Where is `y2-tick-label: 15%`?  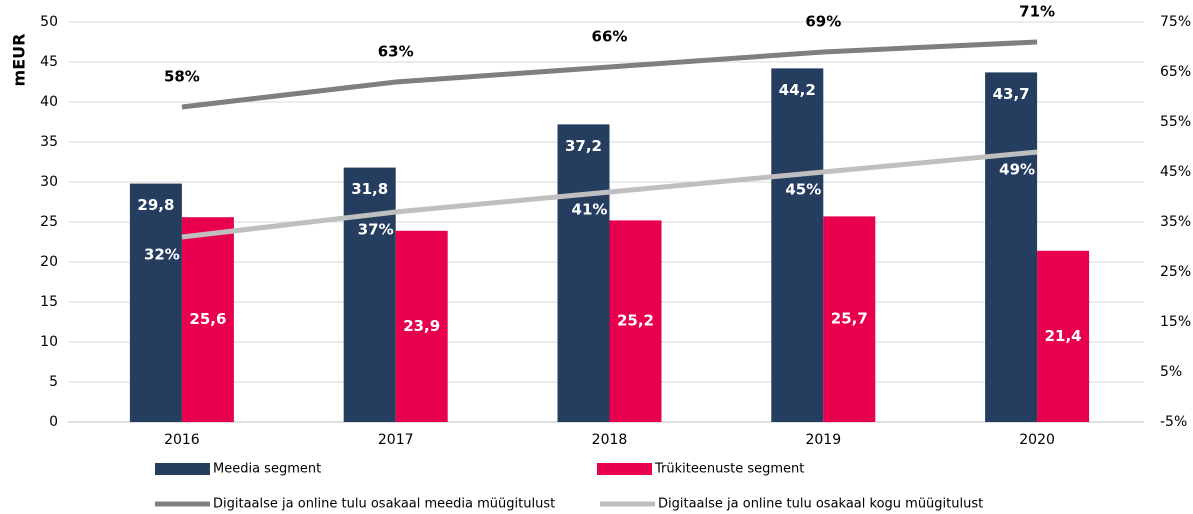 y2-tick-label: 15% is located at coordinates (1175, 322).